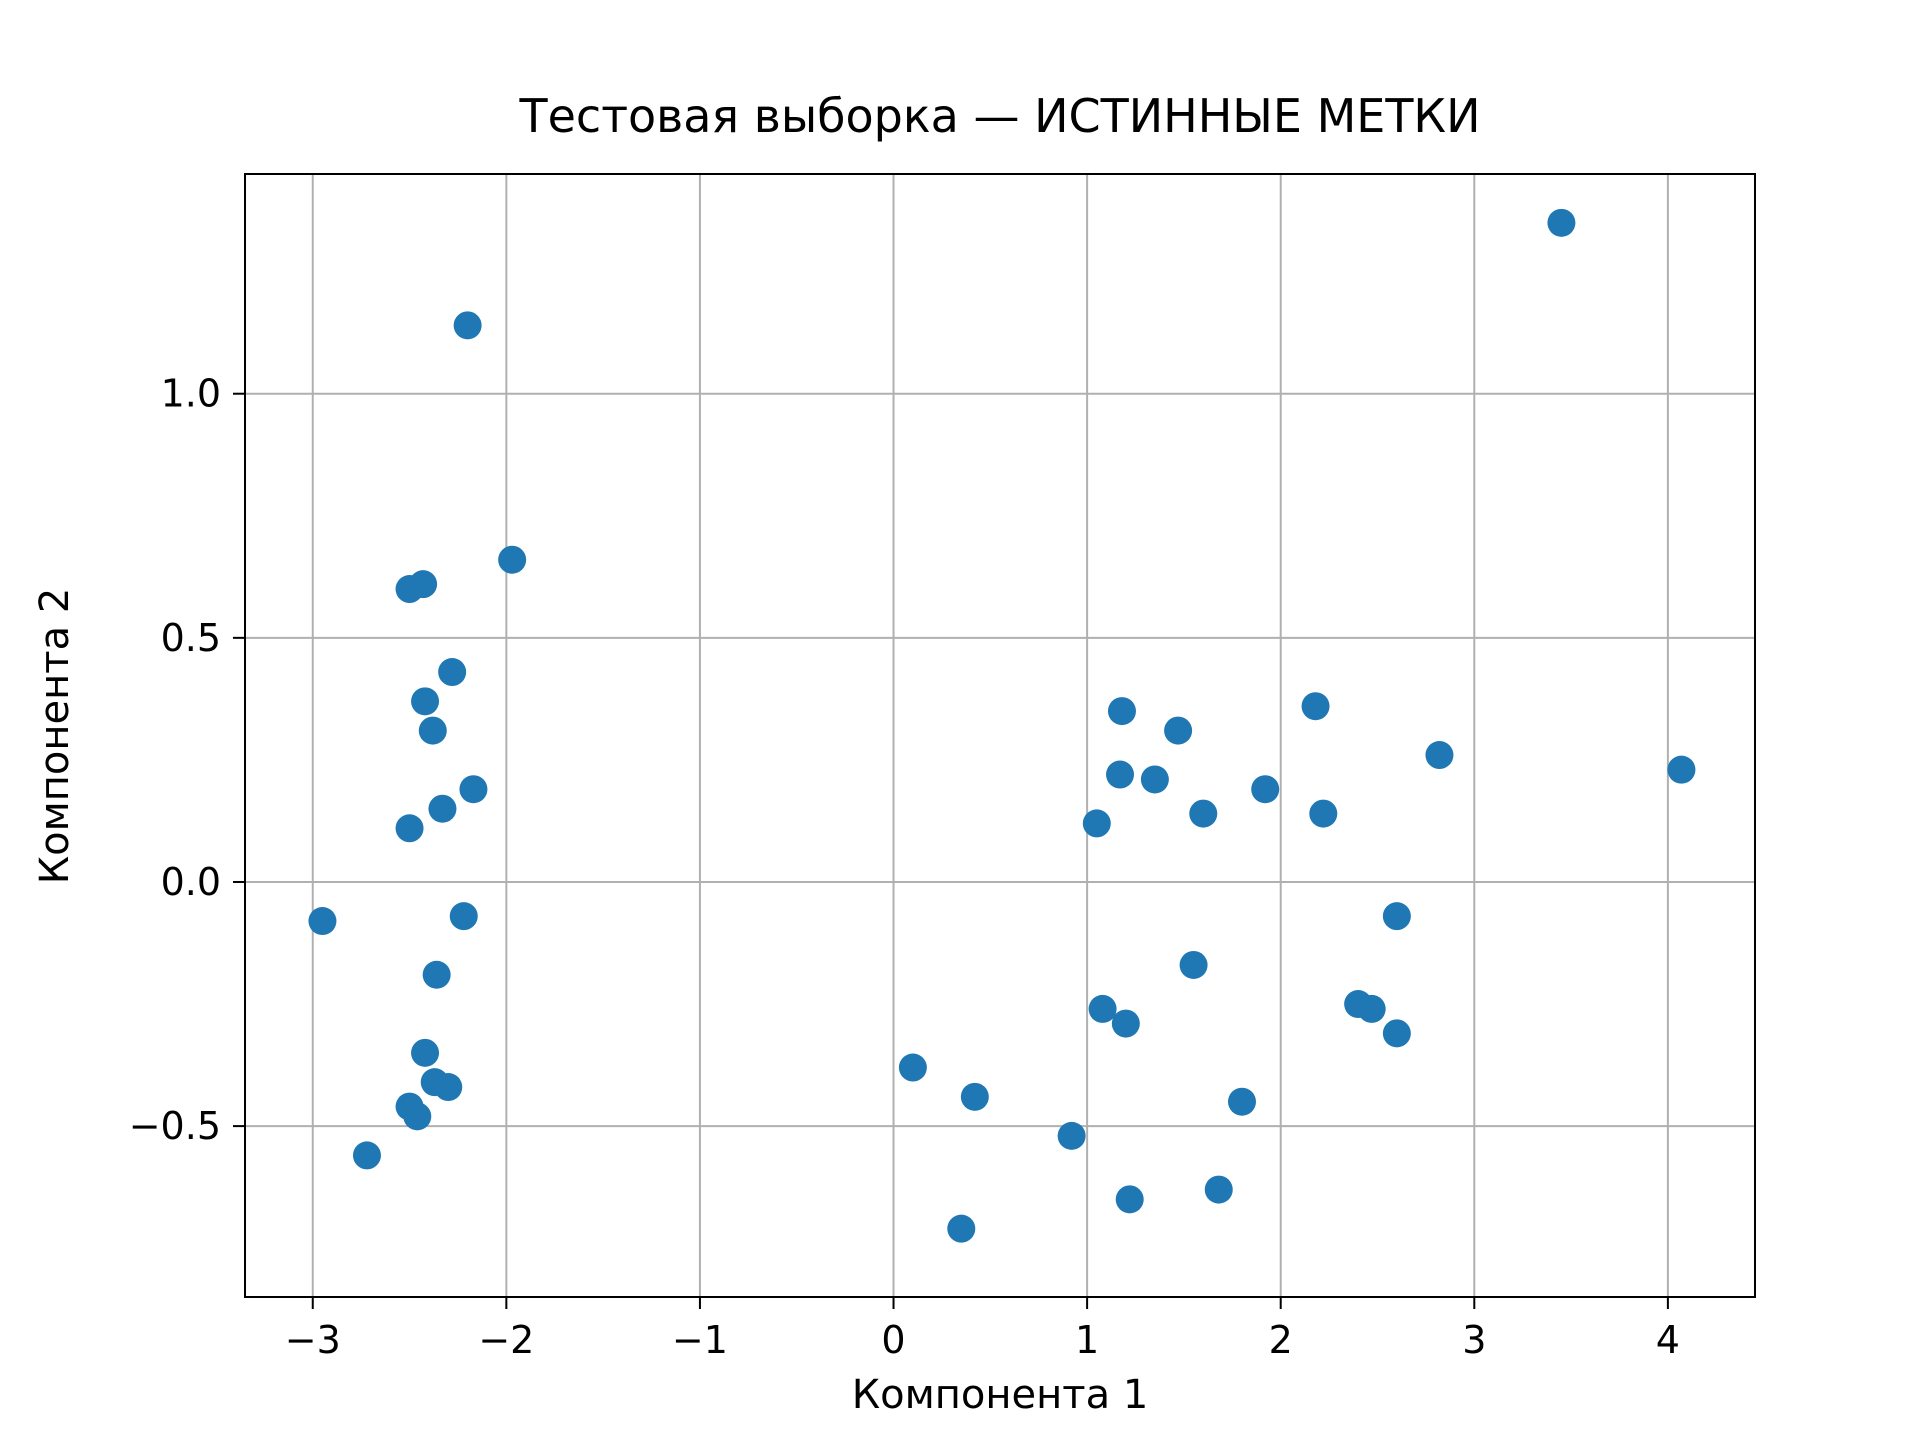  Describe the element at coordinates (1281, 1340) in the screenshot. I see `x-tick-label: 2` at that location.